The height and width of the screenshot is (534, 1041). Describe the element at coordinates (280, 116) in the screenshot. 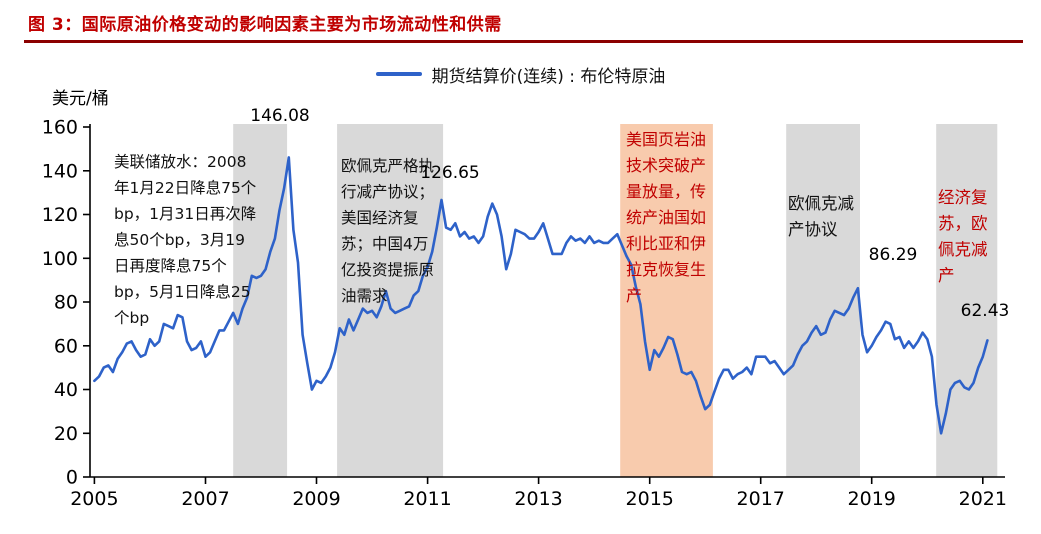

I see `peak-label-2008: 146.08` at that location.